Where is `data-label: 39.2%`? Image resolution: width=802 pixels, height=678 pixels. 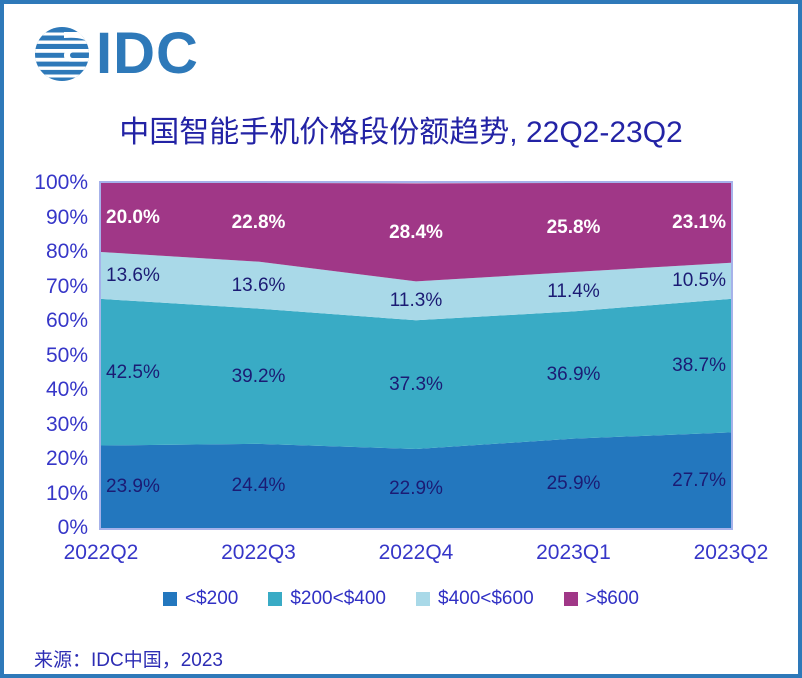
data-label: 39.2% is located at coordinates (258, 376).